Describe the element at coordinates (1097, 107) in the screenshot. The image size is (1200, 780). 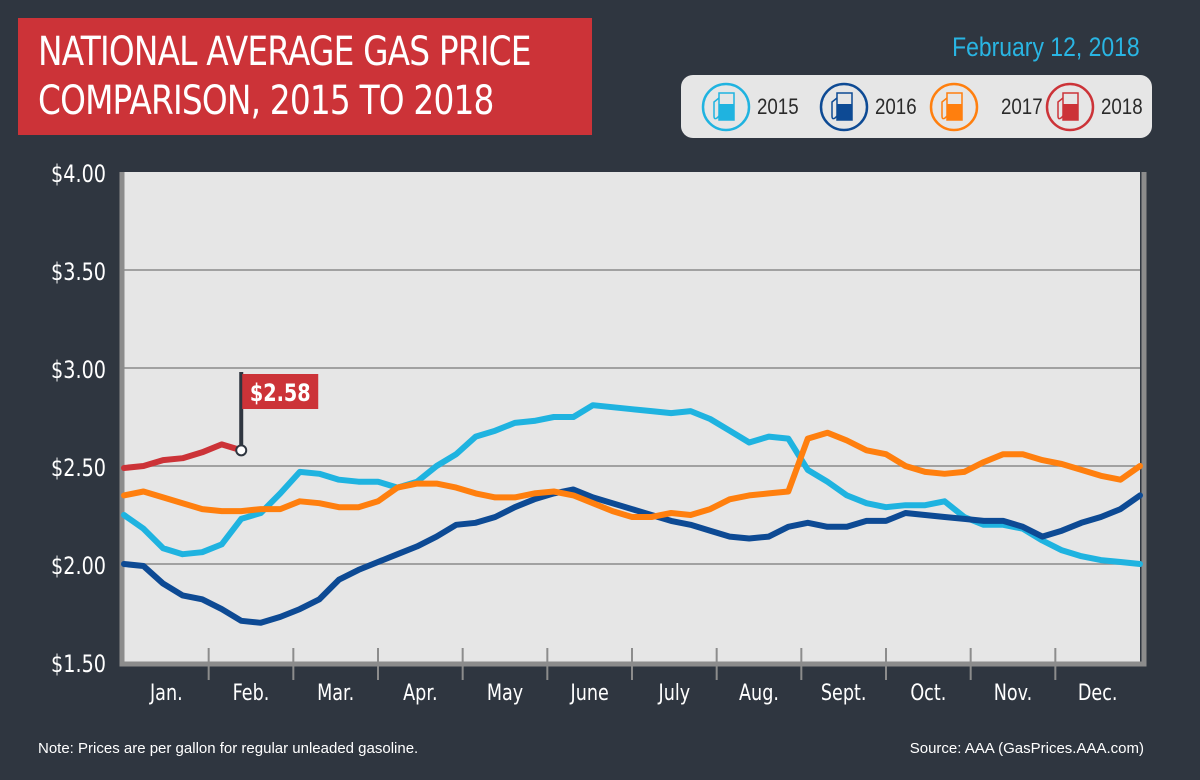
I see `legend-item-2018: 2018` at that location.